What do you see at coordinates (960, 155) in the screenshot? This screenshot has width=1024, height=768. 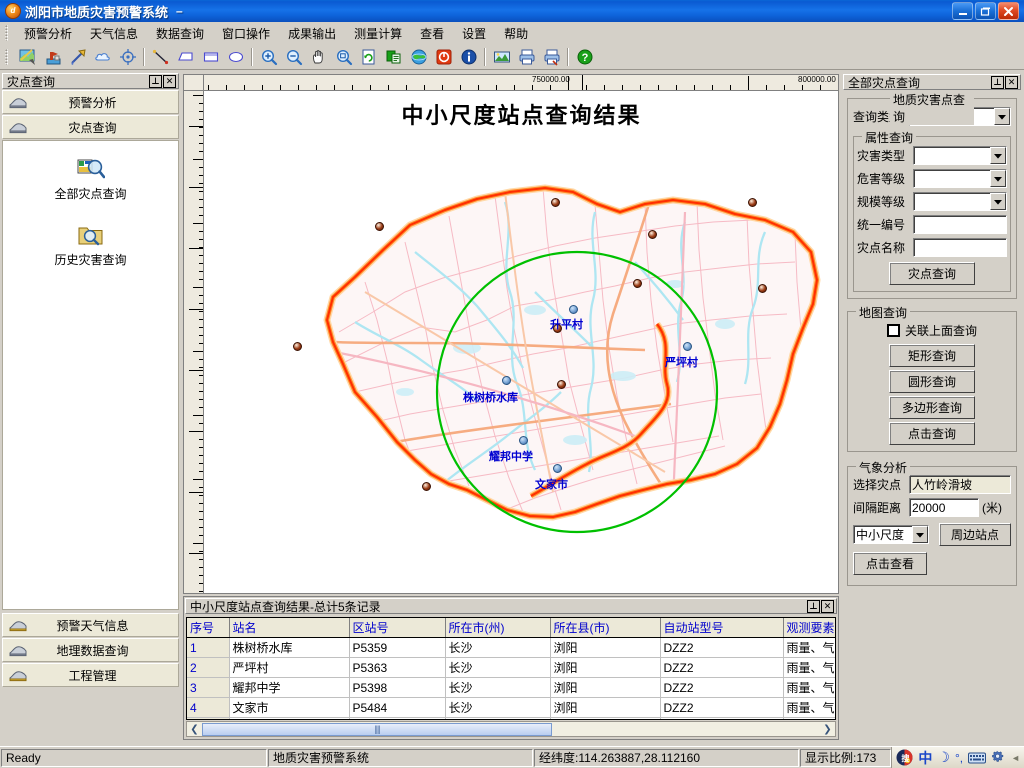 I see `hazard-type-combo` at bounding box center [960, 155].